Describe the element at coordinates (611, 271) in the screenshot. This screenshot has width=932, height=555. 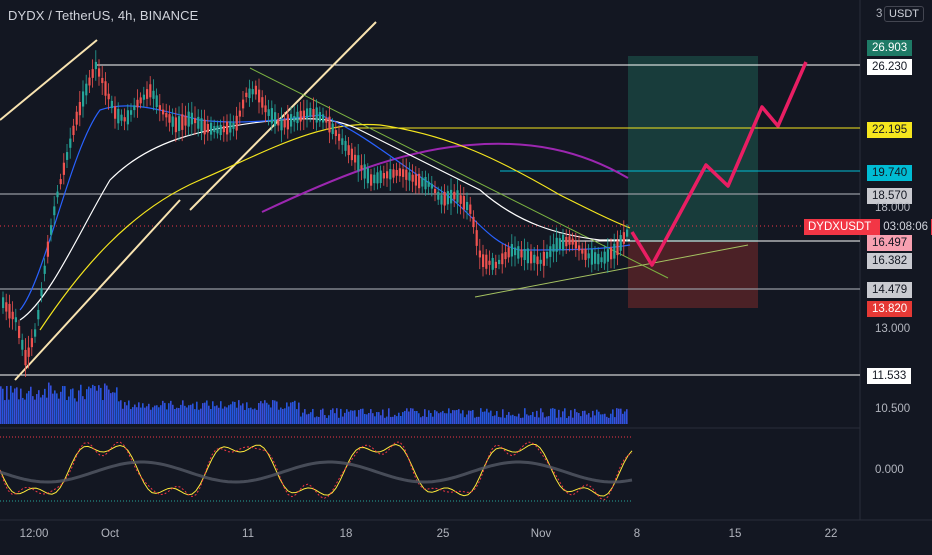
I see `triangle-lower` at that location.